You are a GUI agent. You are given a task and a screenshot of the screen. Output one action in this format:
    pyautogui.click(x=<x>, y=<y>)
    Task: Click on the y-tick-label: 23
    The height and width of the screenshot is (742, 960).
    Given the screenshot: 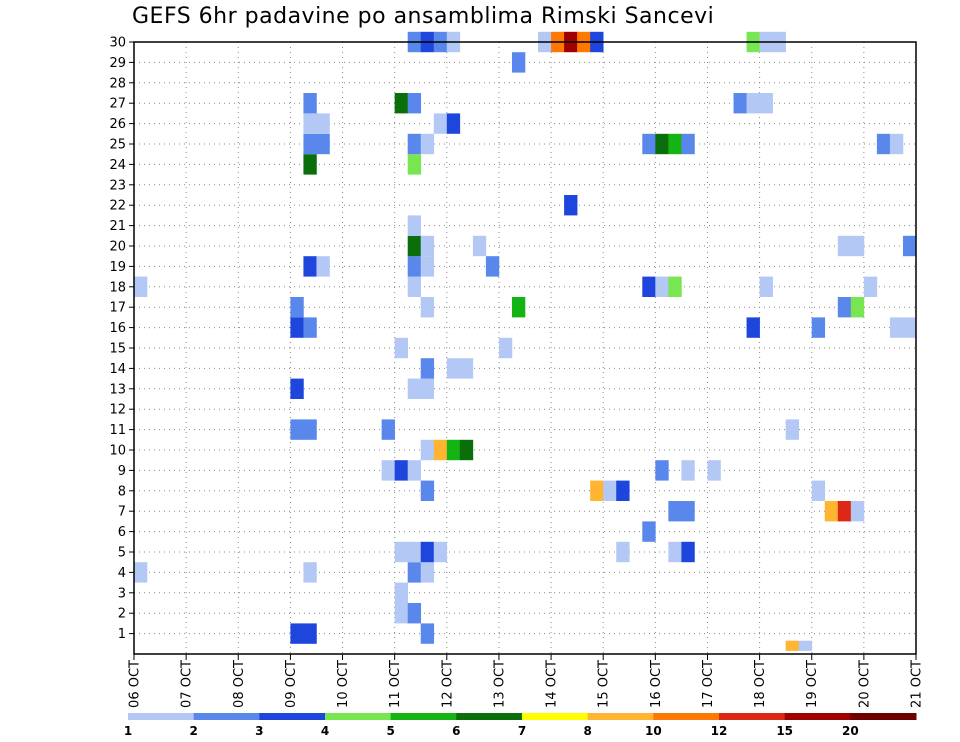 What is the action you would take?
    pyautogui.click(x=117, y=185)
    